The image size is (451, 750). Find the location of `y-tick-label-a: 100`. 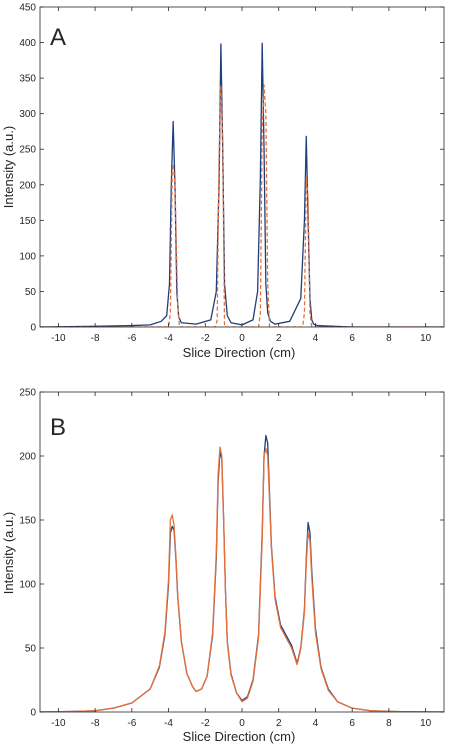

y-tick-label-a: 100 is located at coordinates (27, 256).